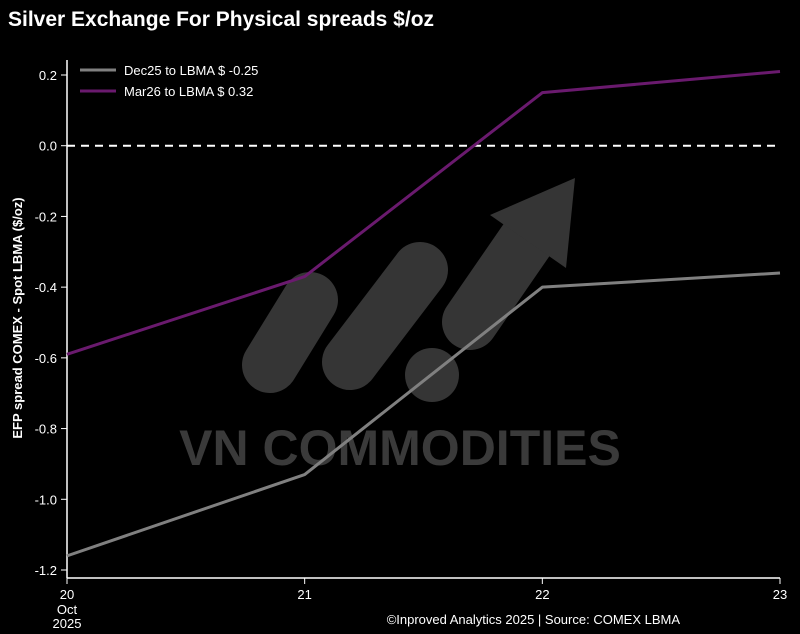  I want to click on y-tick-label: -0.2, so click(46, 216).